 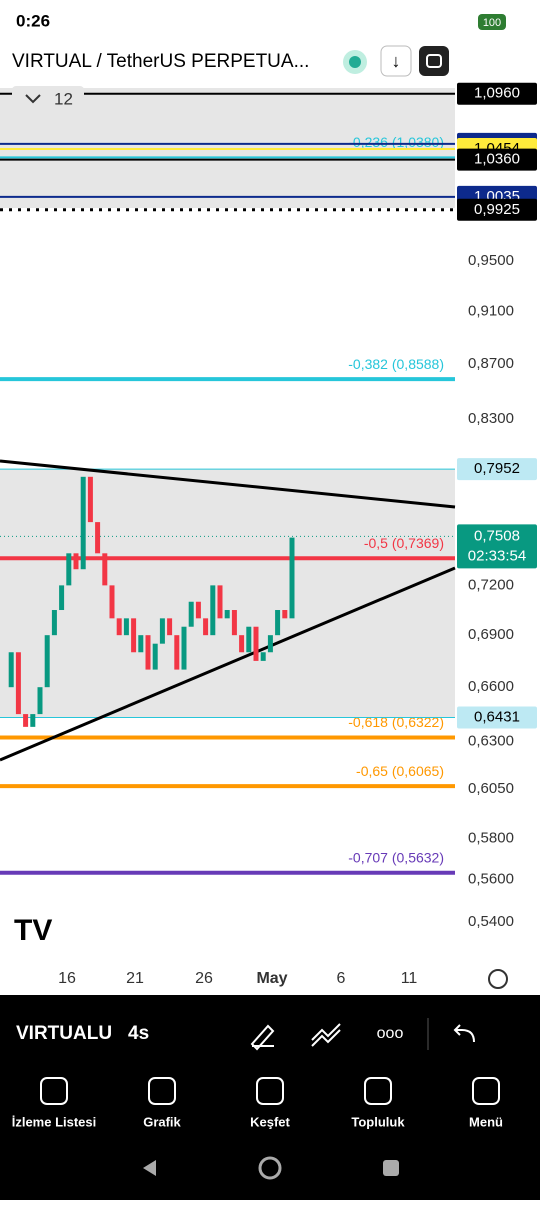 What do you see at coordinates (491, 634) in the screenshot?
I see `price-axis-label: 0,6900` at bounding box center [491, 634].